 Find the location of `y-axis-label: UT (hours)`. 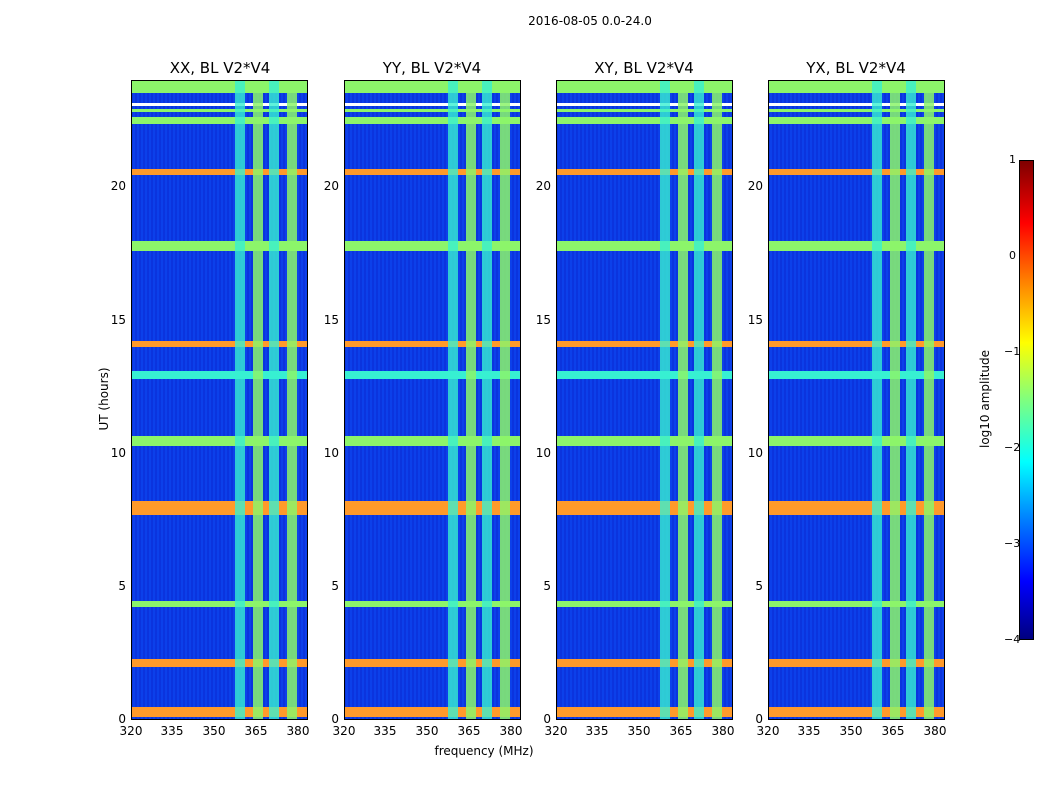

y-axis-label: UT (hours) is located at coordinates (104, 399).